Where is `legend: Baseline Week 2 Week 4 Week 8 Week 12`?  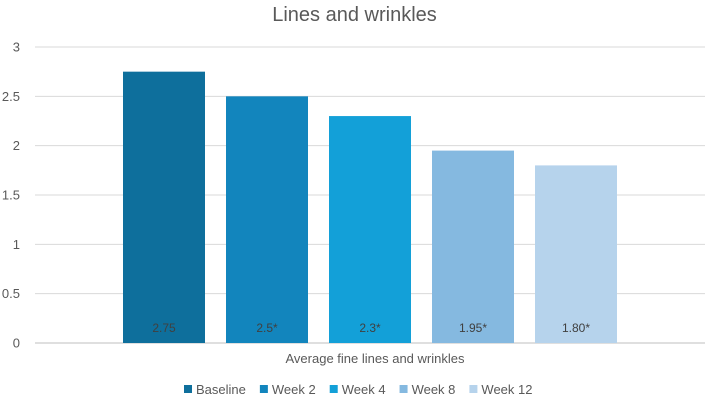
legend: Baseline Week 2 Week 4 Week 8 Week 12 is located at coordinates (358, 389).